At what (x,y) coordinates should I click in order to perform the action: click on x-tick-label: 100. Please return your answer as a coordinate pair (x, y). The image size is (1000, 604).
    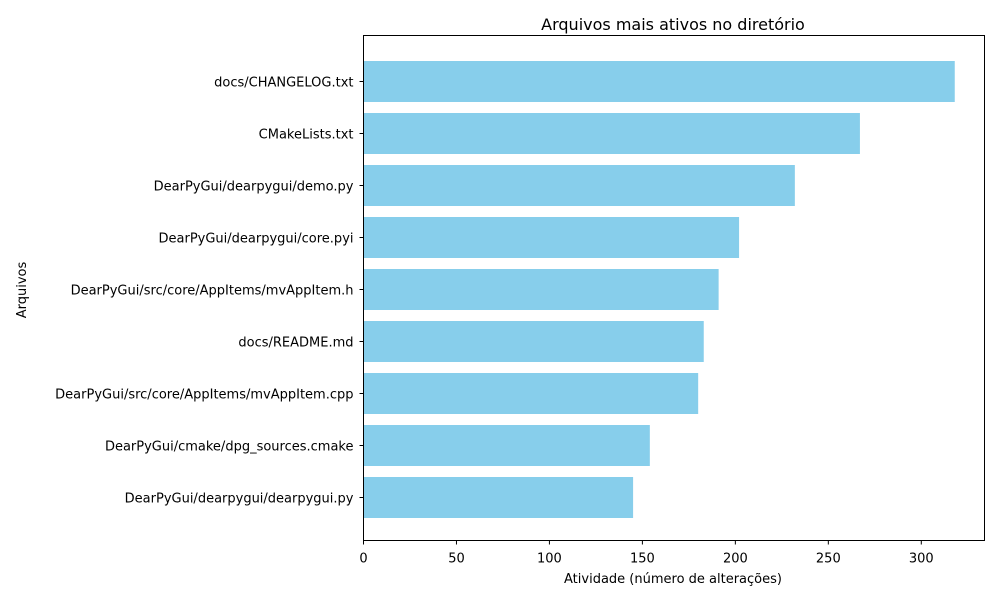
    Looking at the image, I should click on (549, 559).